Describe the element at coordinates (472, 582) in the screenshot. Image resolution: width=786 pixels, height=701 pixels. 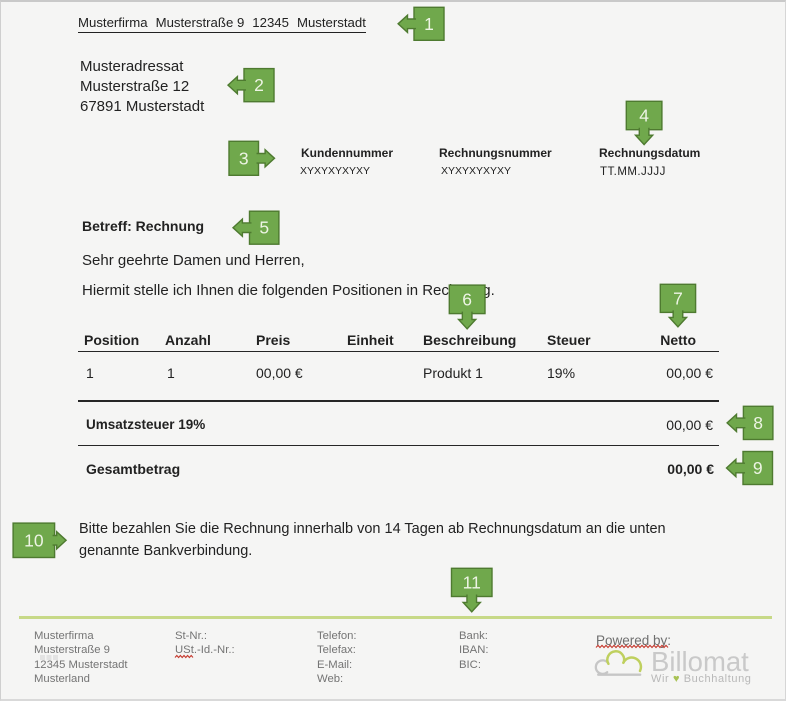
I see `svg-text: 11` at that location.